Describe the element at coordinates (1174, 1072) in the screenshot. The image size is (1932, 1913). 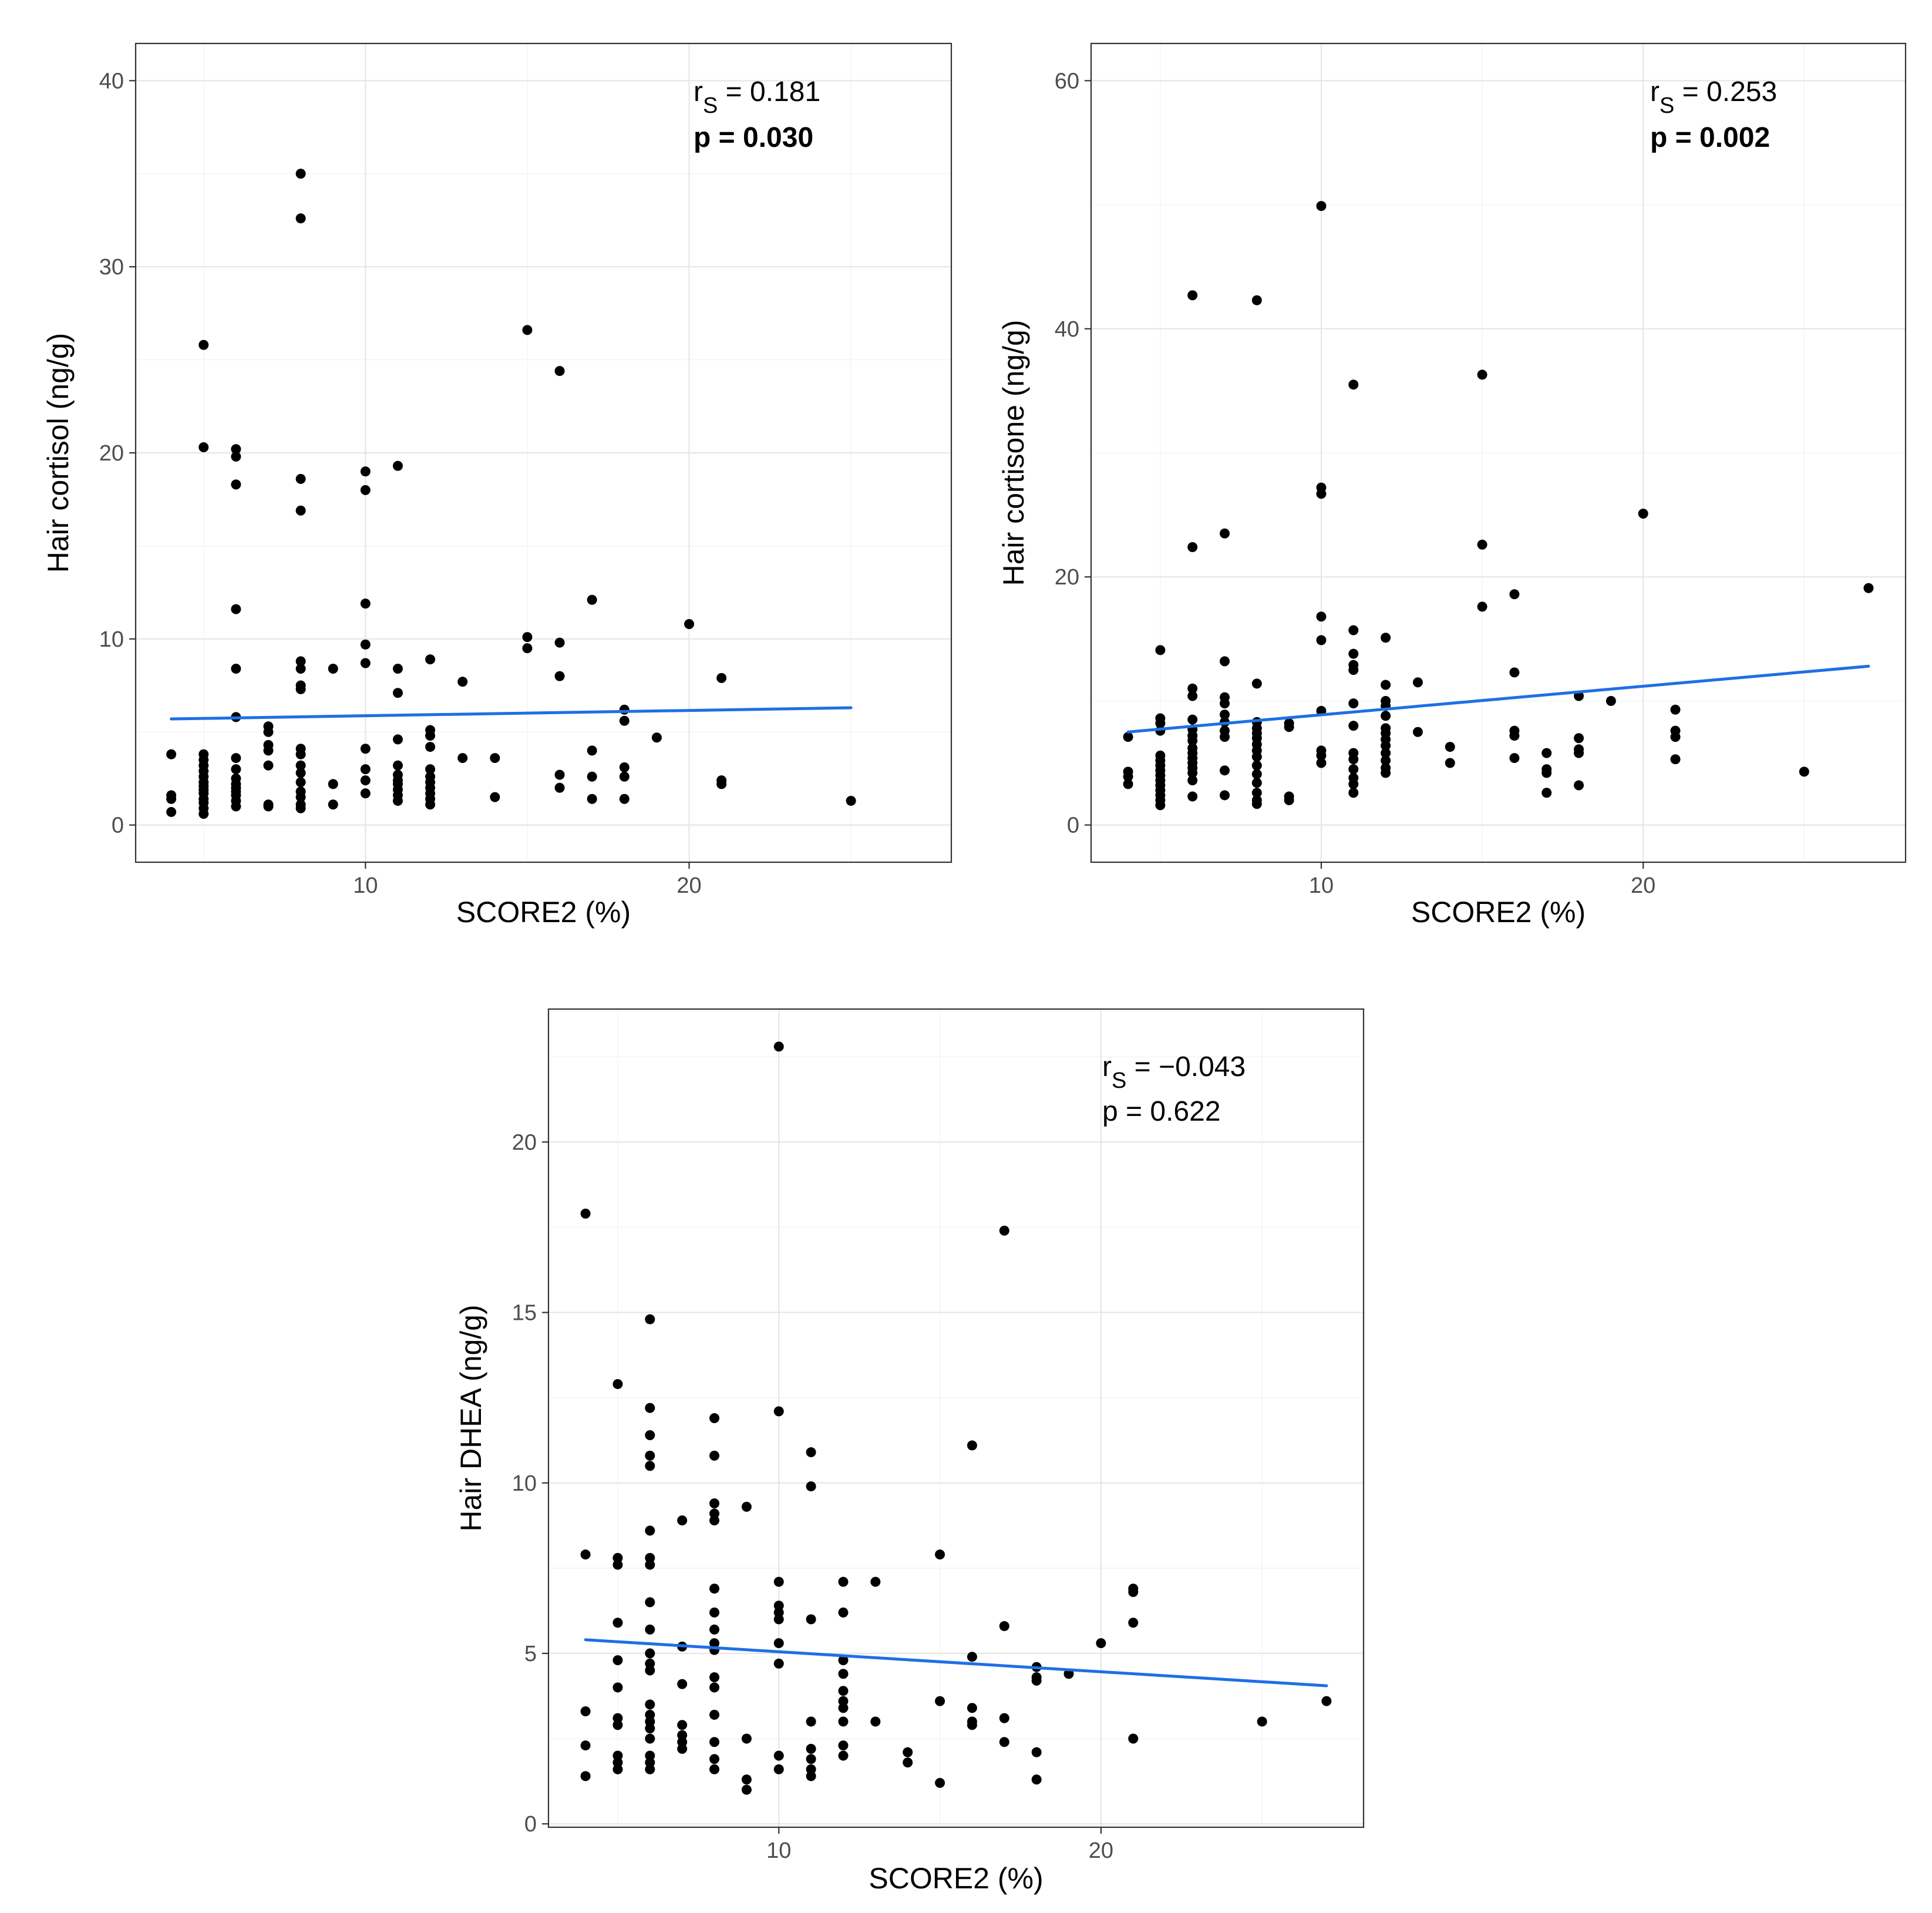
I see `correlation-label: rS = −0.043` at that location.